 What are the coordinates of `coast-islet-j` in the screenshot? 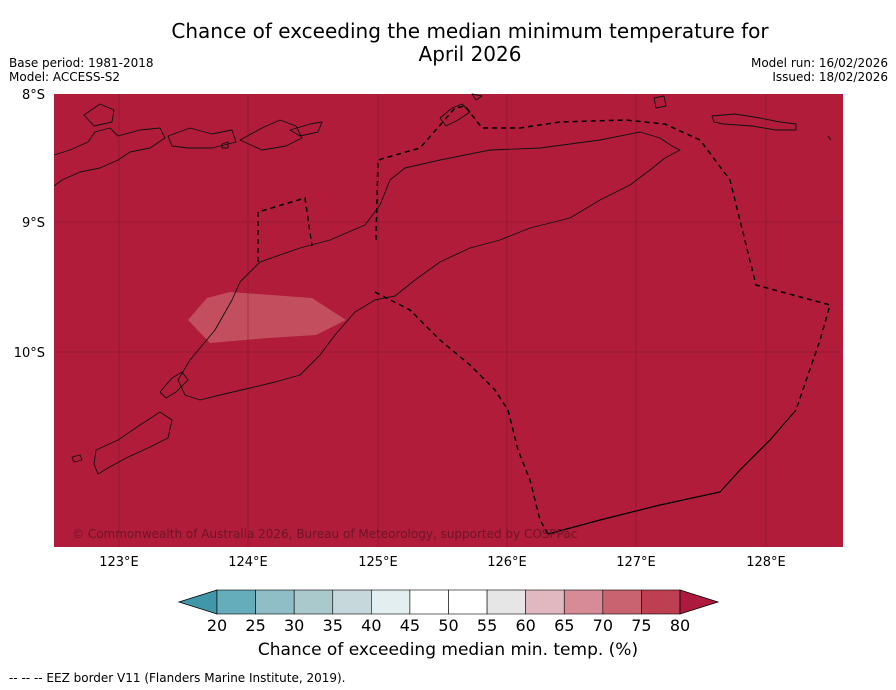 It's located at (477, 97).